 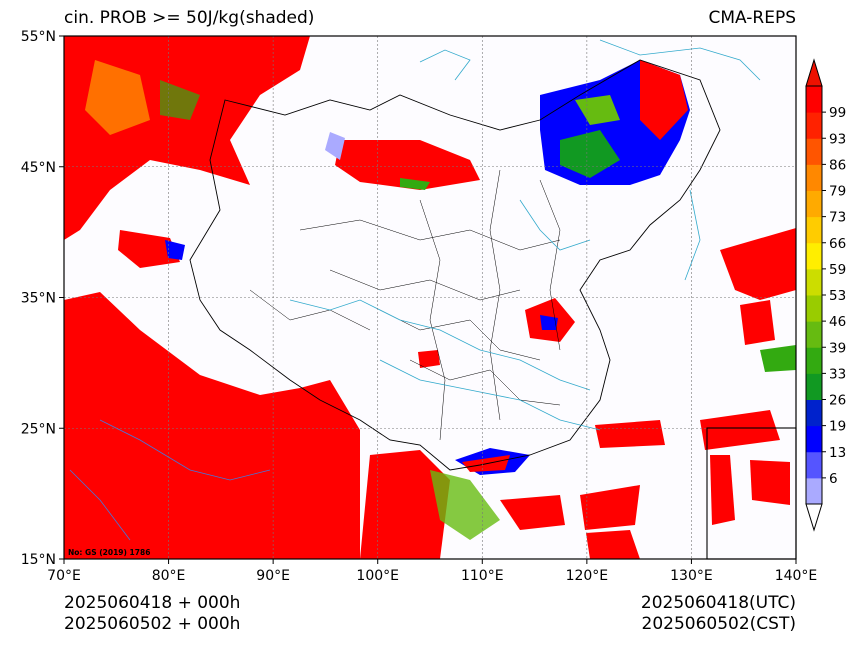 I want to click on colorbar-level-label: 73, so click(x=837, y=218).